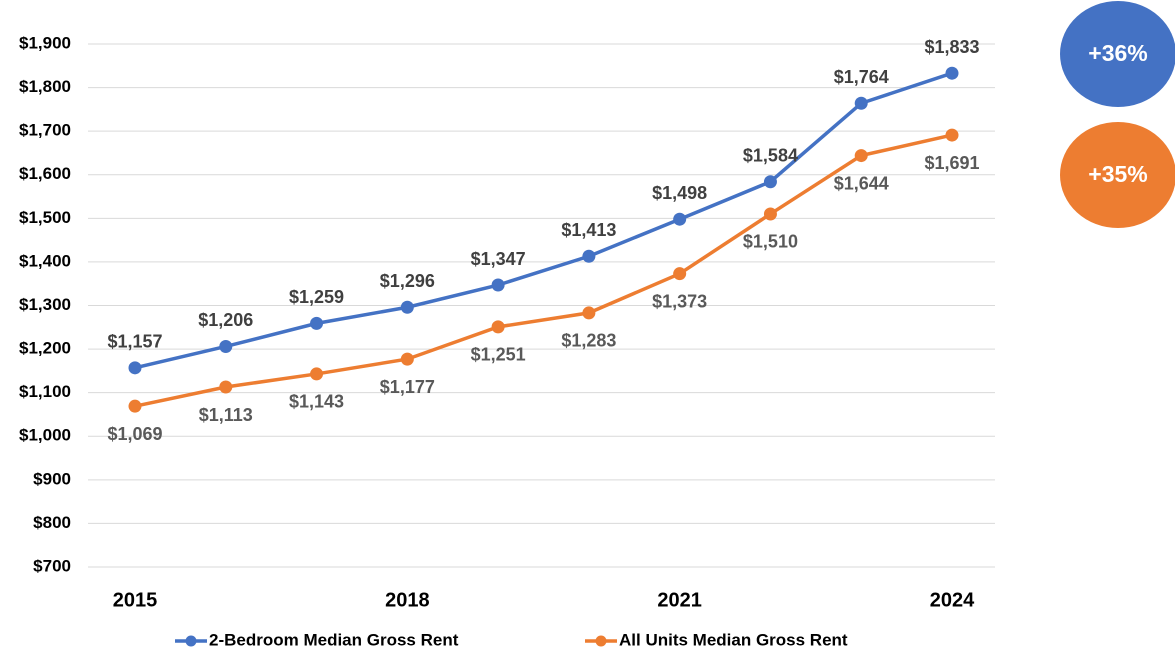 The height and width of the screenshot is (656, 1175). What do you see at coordinates (588, 230) in the screenshot?
I see `data-label: $1,413` at bounding box center [588, 230].